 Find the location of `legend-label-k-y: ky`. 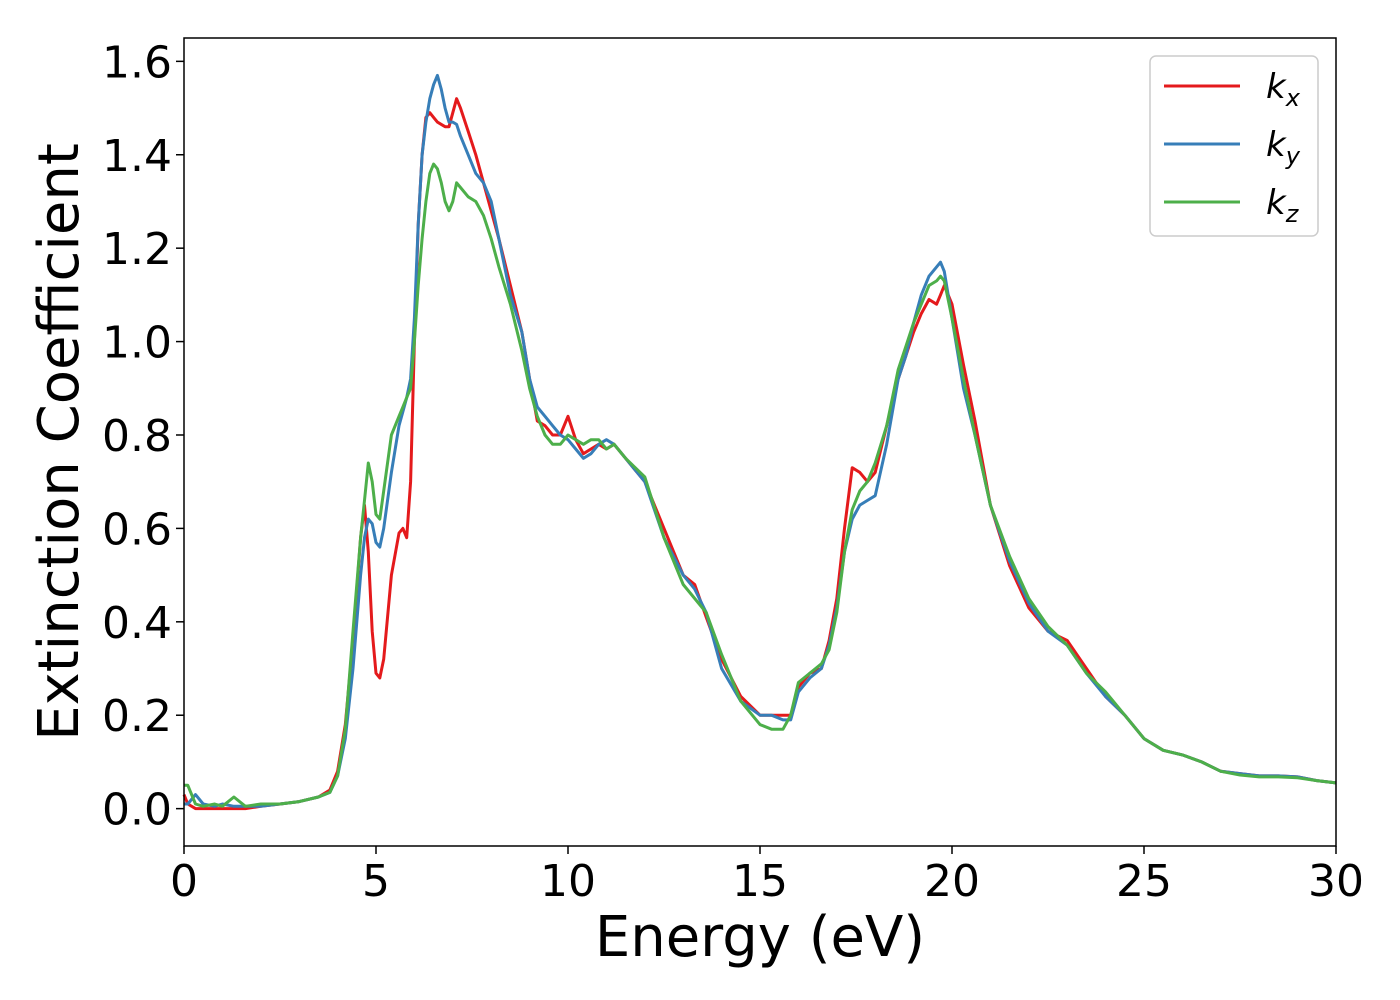

legend-label-k-y: ky is located at coordinates (1283, 147).